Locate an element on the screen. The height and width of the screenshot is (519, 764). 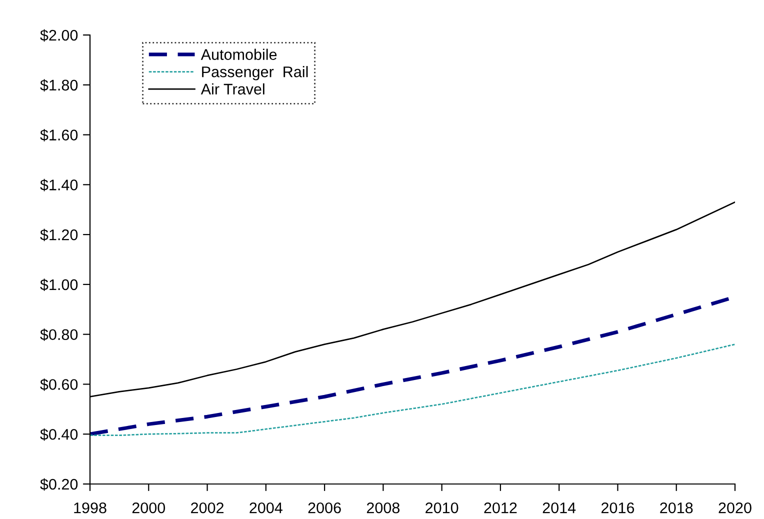
y-tick-label: $2.00 is located at coordinates (59, 35).